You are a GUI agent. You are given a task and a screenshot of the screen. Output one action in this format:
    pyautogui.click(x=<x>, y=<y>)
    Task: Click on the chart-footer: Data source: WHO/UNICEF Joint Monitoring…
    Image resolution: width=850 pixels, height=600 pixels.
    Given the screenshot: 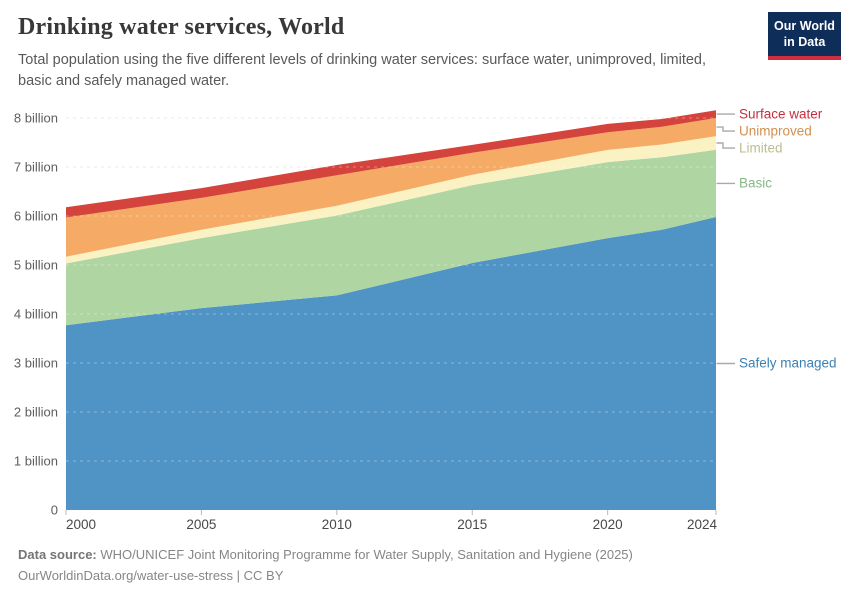 What is the action you would take?
    pyautogui.click(x=325, y=565)
    